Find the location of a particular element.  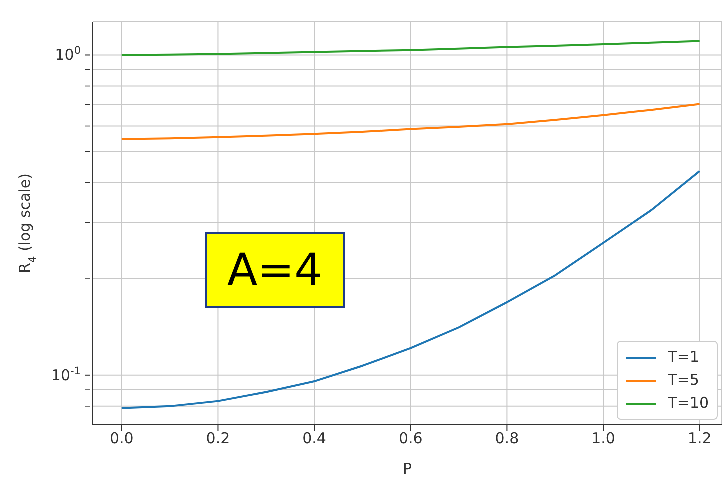

note-box: A=4 is located at coordinates (275, 270).